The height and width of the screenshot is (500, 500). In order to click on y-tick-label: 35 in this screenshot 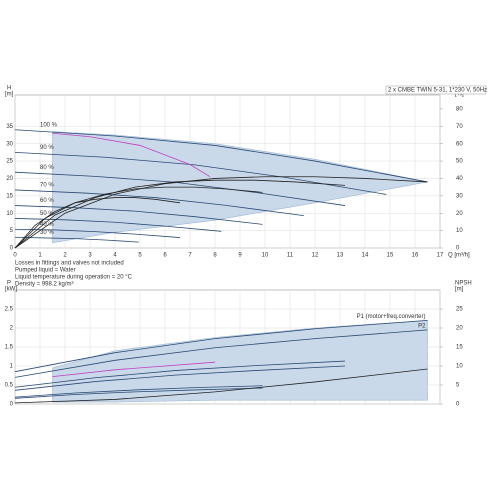, I will do `click(9, 127)`.